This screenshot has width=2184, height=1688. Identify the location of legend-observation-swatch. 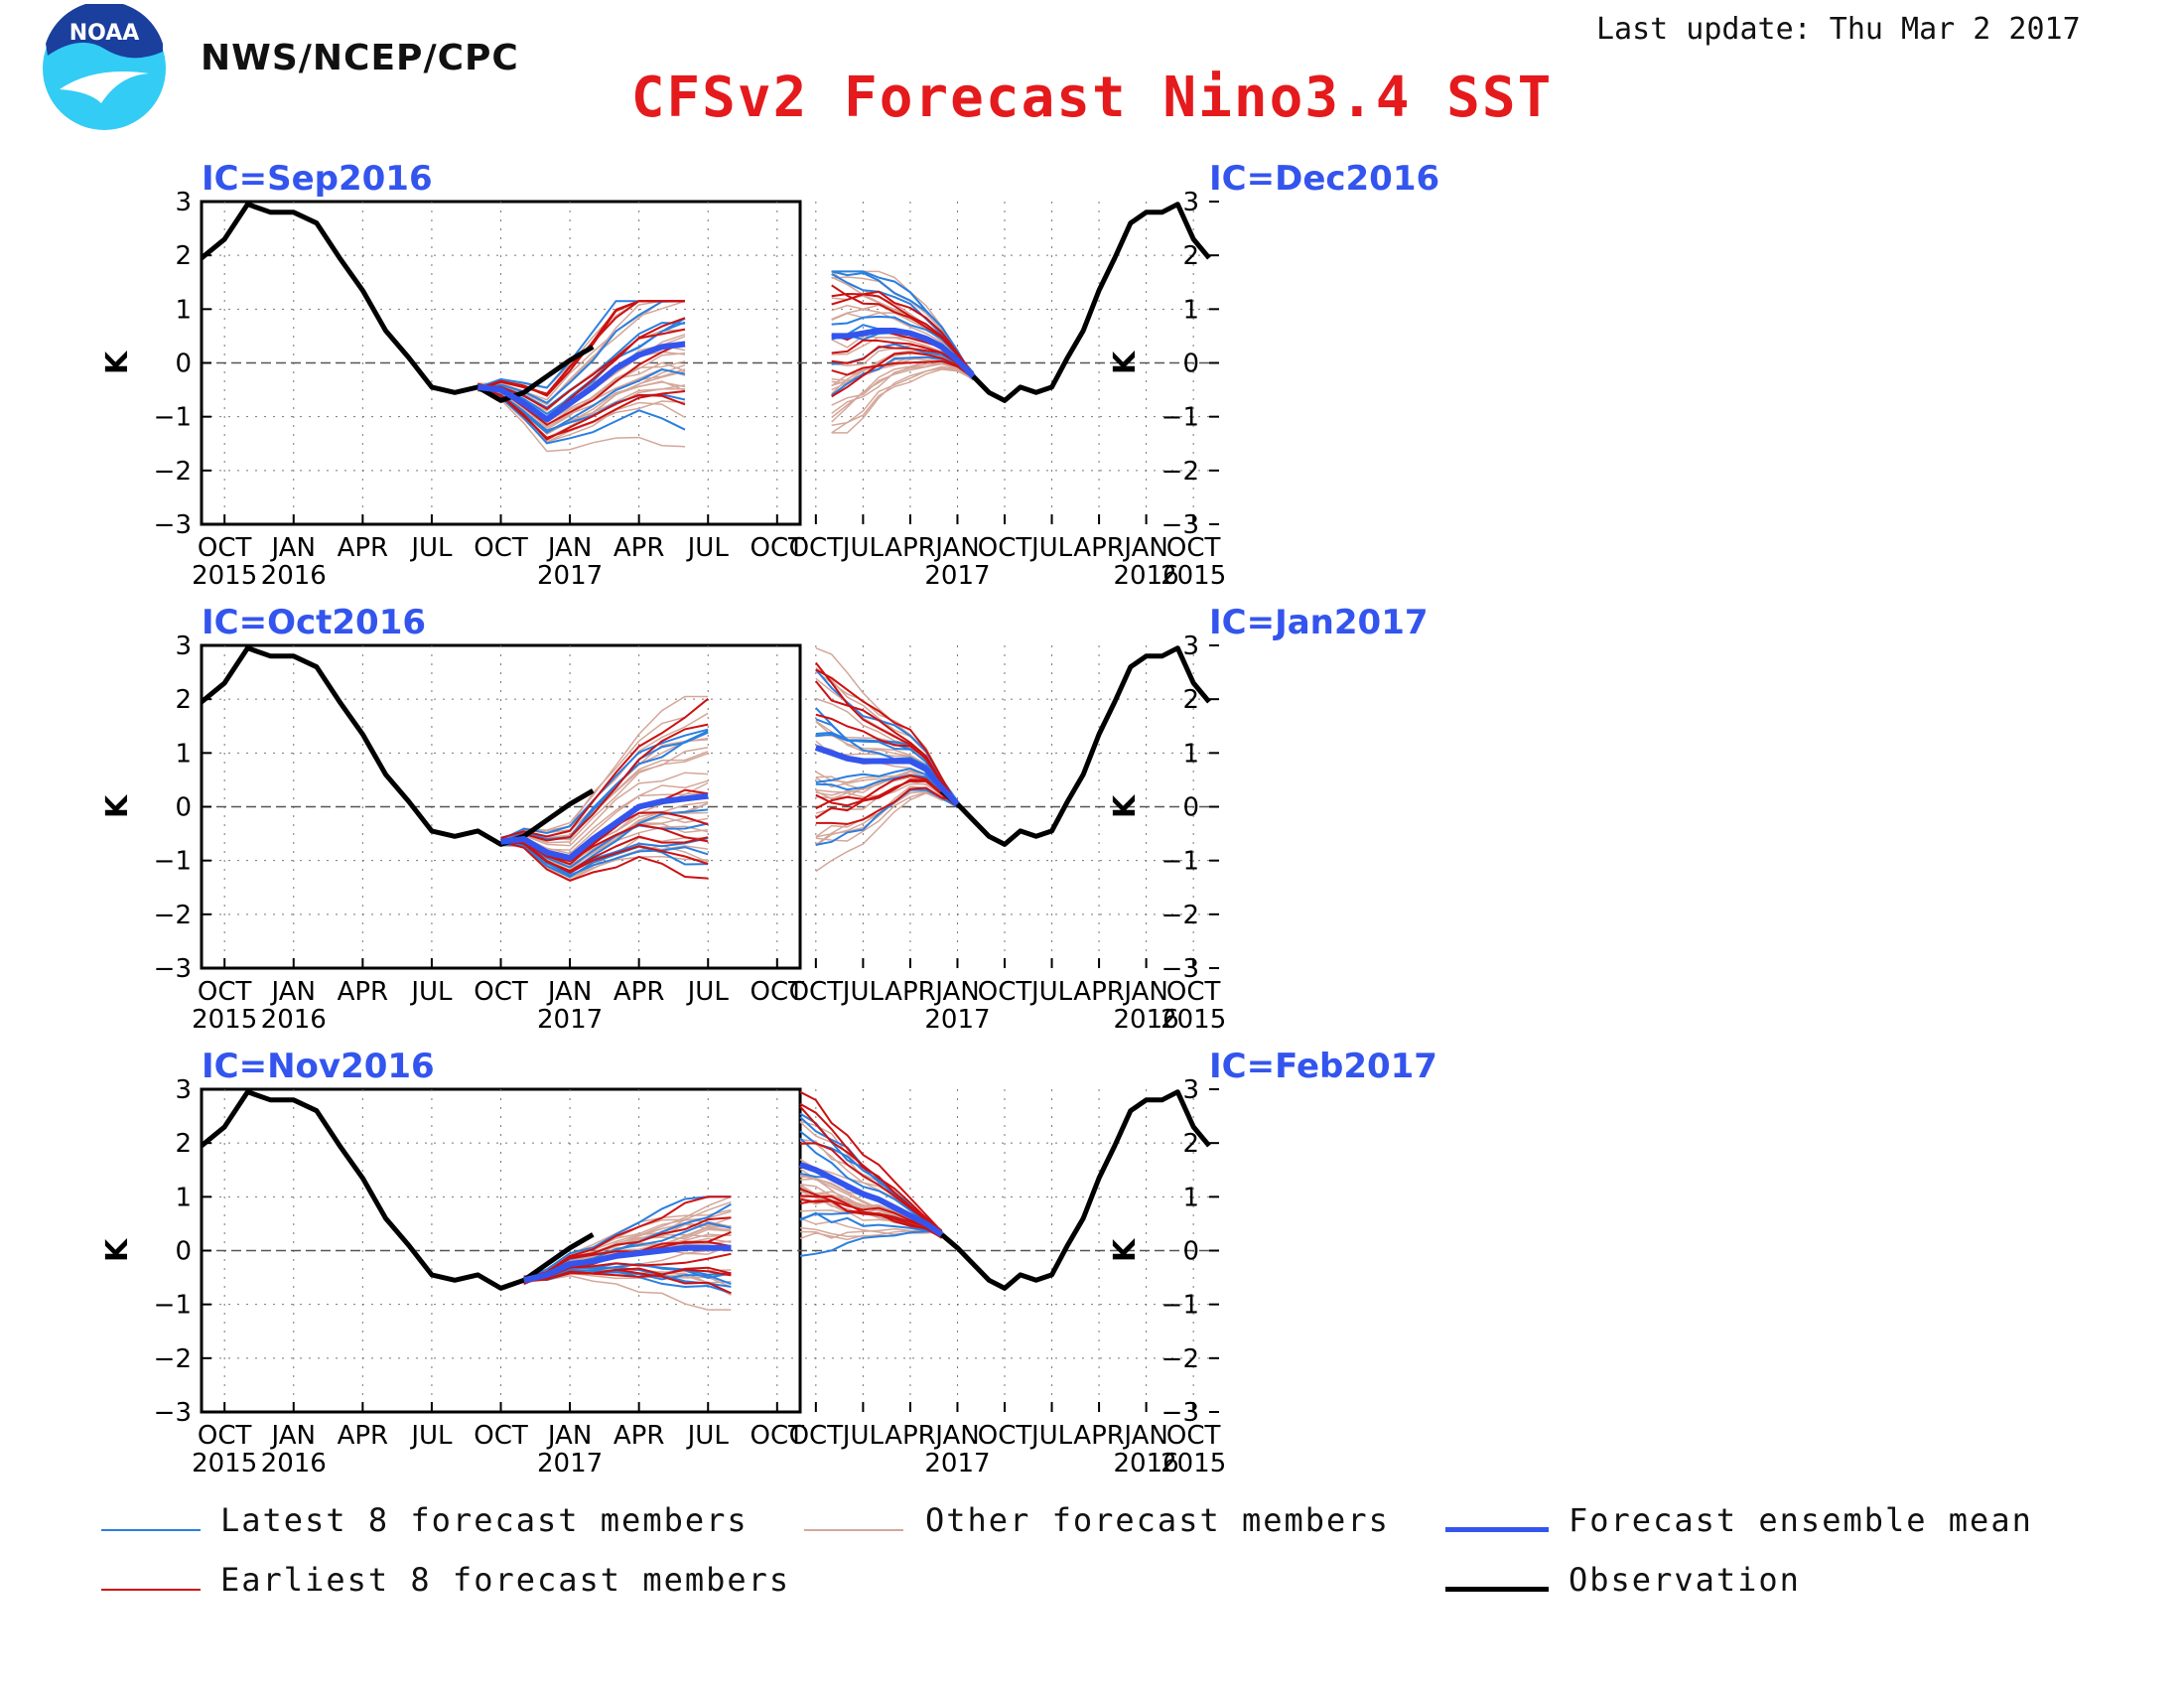
(1497, 1589).